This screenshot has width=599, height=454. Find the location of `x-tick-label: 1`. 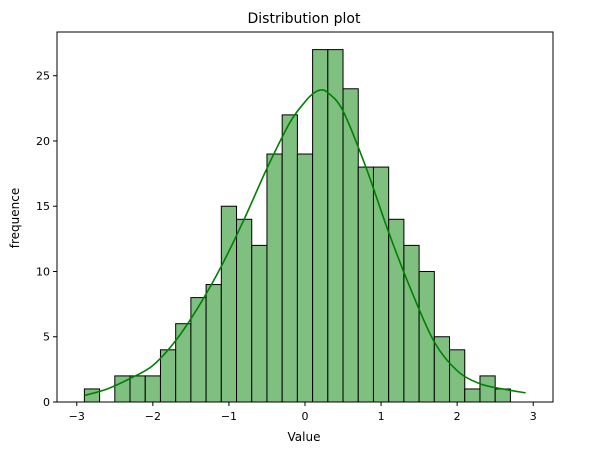

x-tick-label: 1 is located at coordinates (381, 416).